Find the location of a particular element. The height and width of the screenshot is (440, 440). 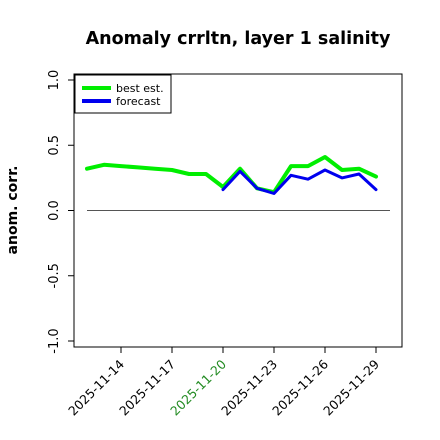

chart-title: Anomaly crrltn, layer 1 salinity is located at coordinates (238, 39).